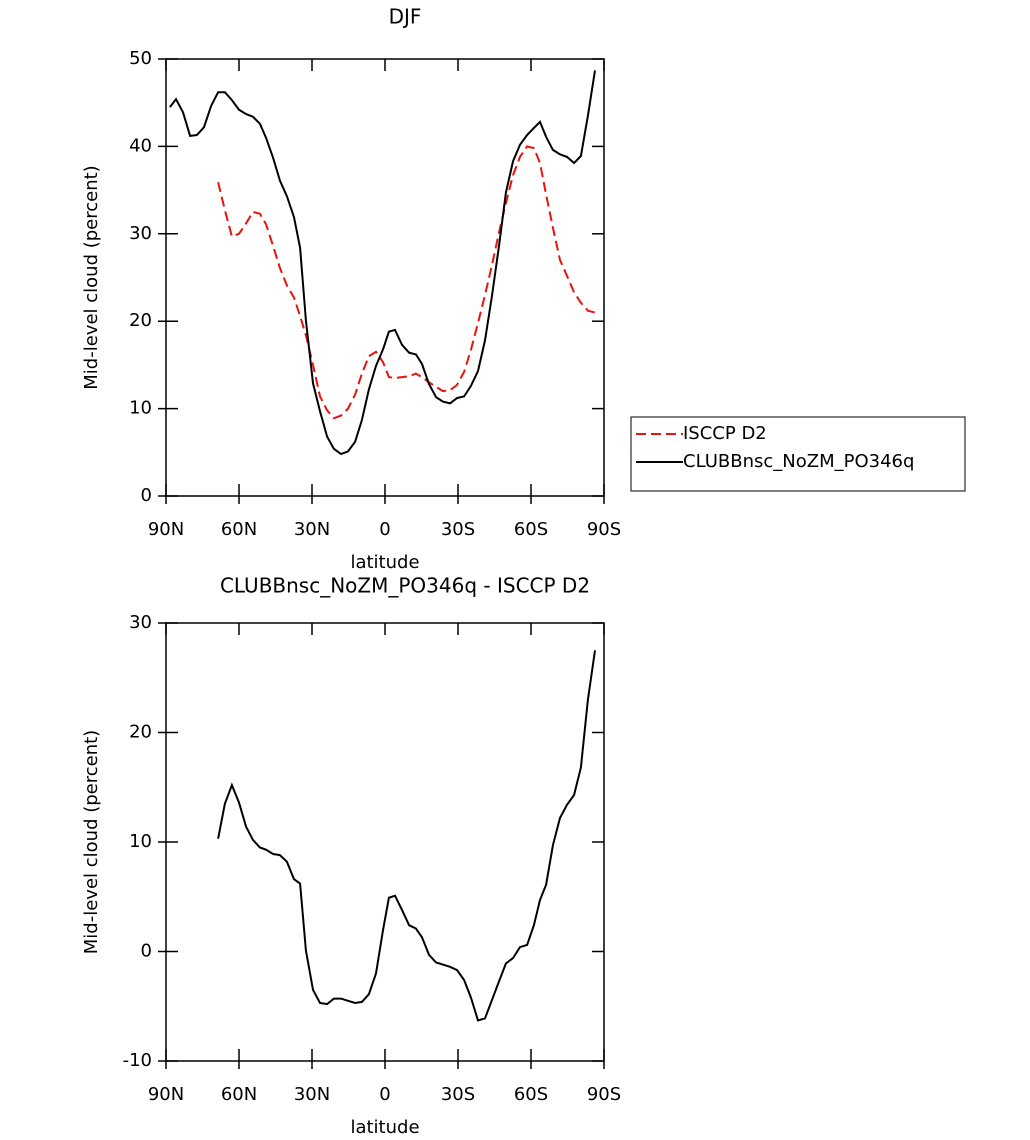 Image resolution: width=1030 pixels, height=1140 pixels. I want to click on legend-box, so click(798, 454).